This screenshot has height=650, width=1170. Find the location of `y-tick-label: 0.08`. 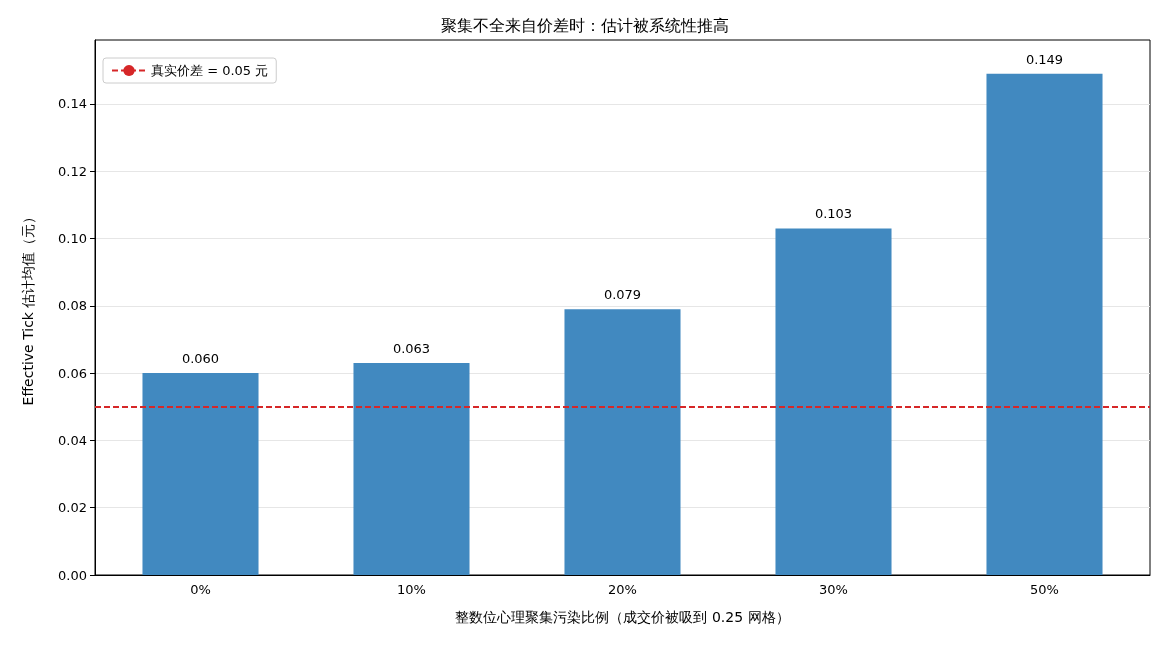

y-tick-label: 0.08 is located at coordinates (72, 306).